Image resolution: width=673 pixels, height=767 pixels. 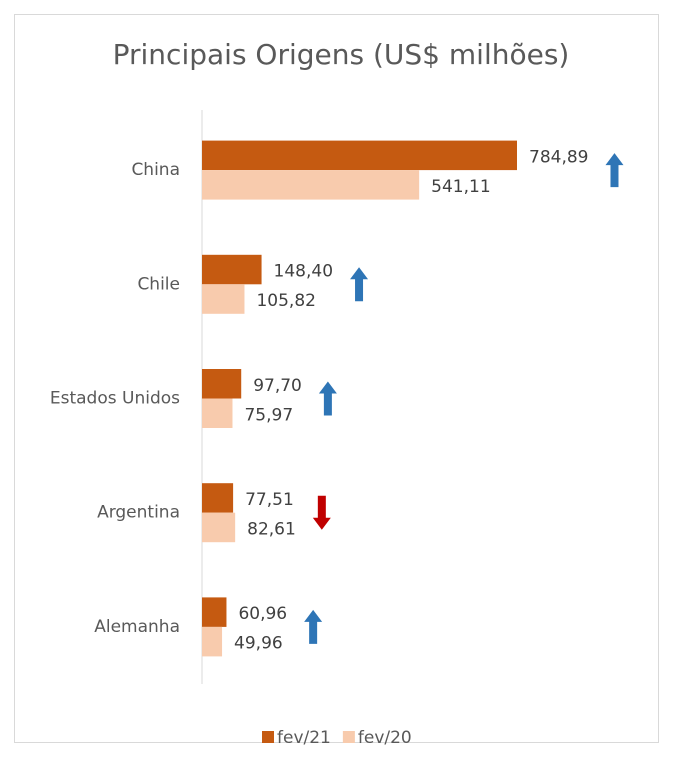 What do you see at coordinates (303, 272) in the screenshot?
I see `data-label: 148,40` at bounding box center [303, 272].